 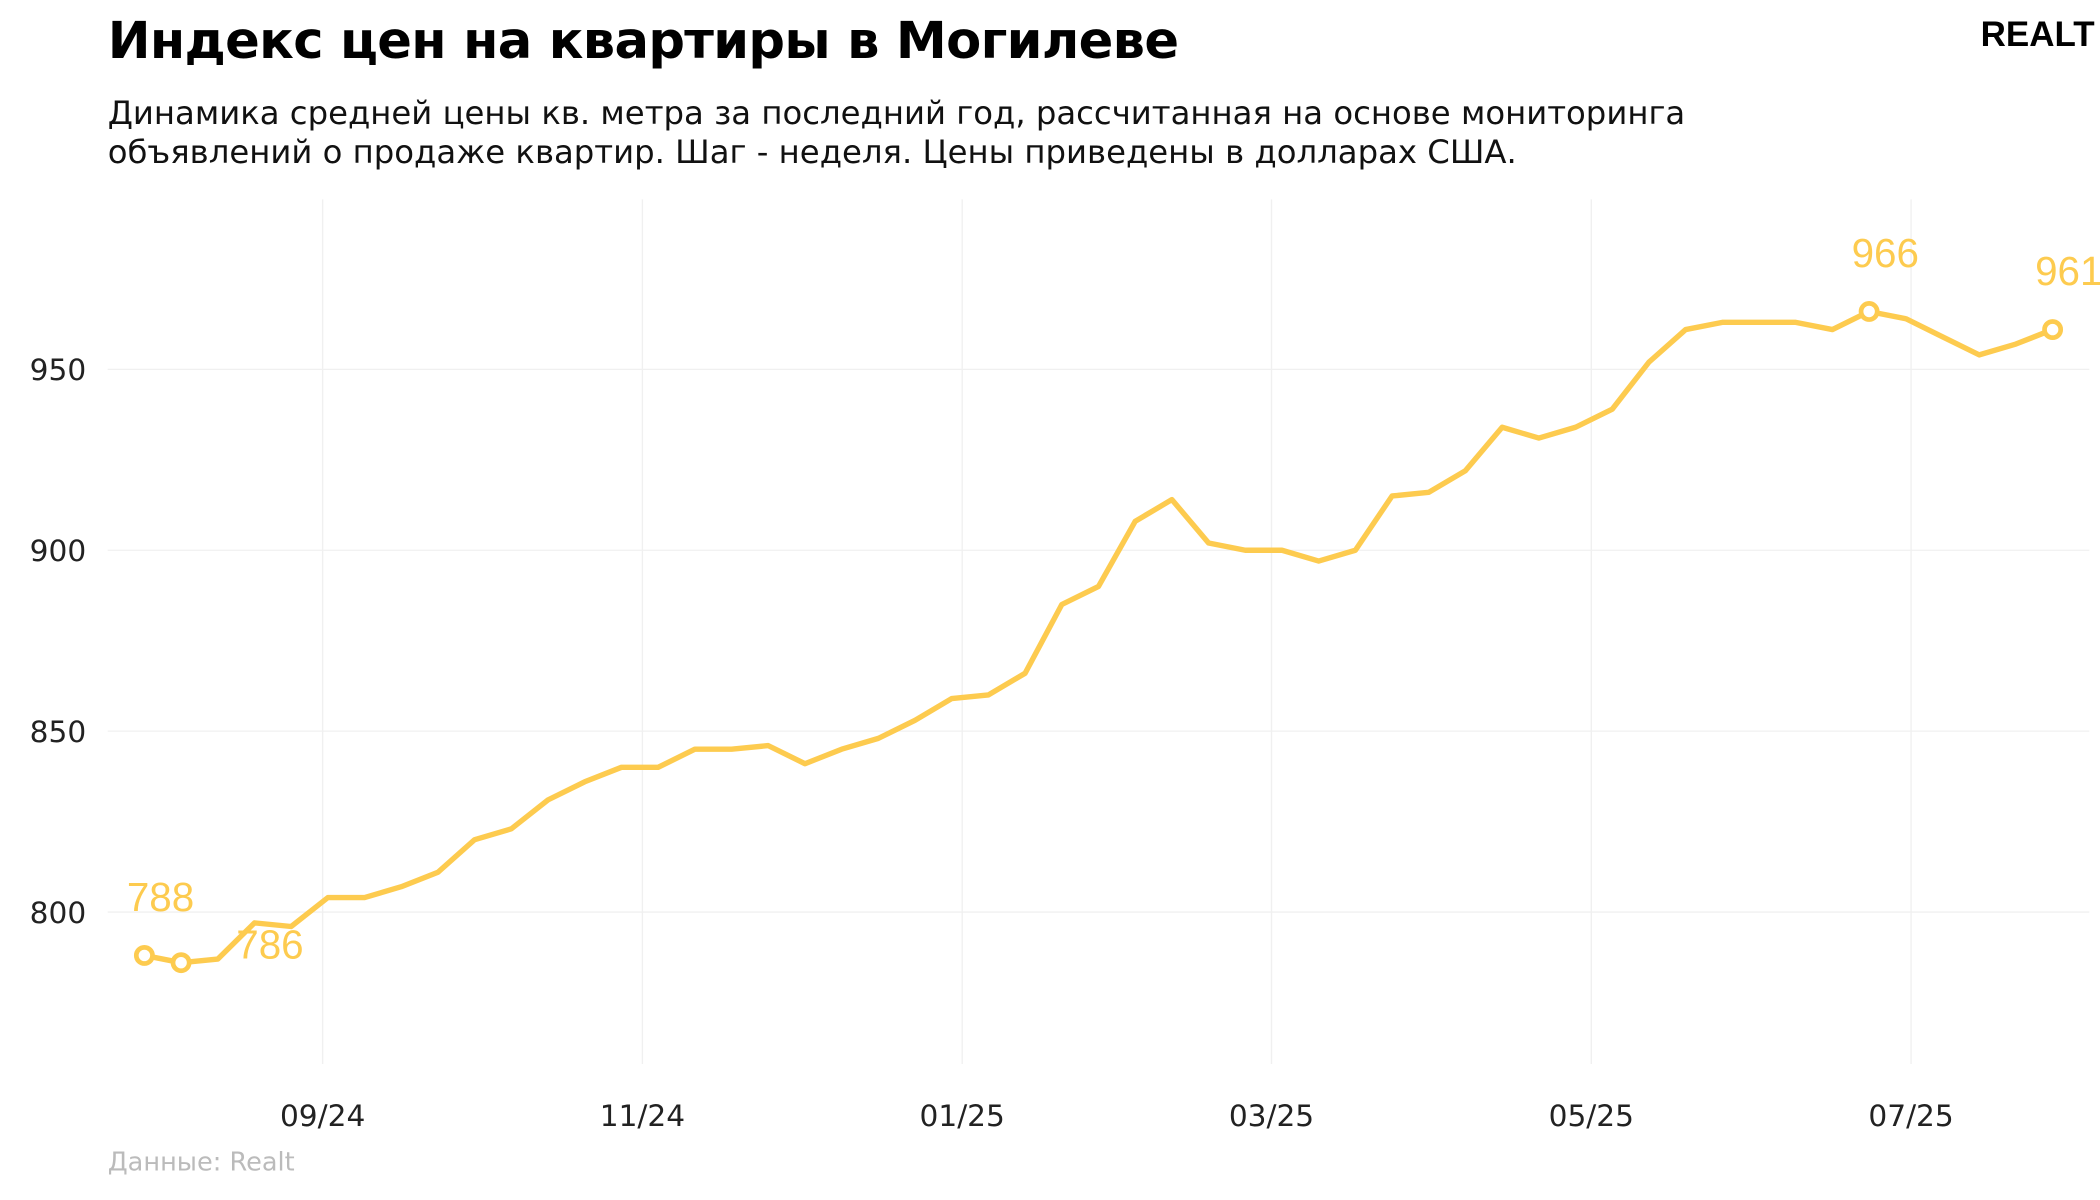 I want to click on x-tick-label: 07/25, so click(x=1910, y=1116).